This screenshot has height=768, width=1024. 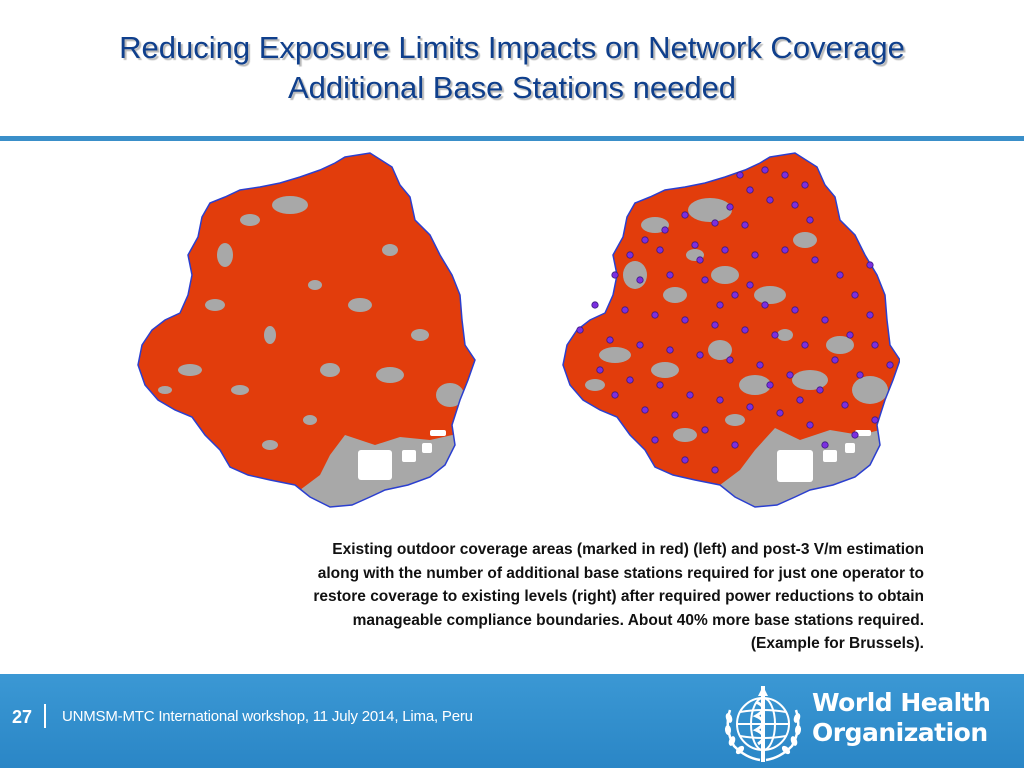 I want to click on slide-title-line2: Additional Base Stations needed, so click(x=512, y=87).